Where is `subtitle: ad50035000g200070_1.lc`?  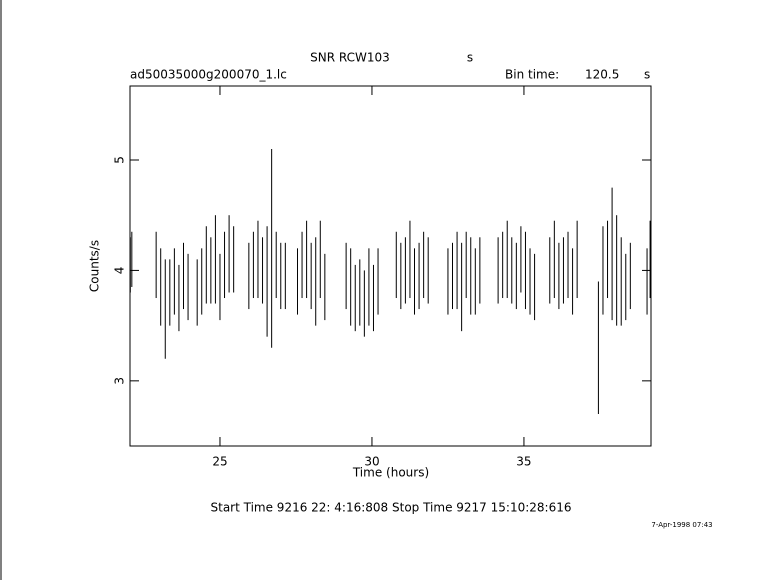
subtitle: ad50035000g200070_1.lc is located at coordinates (208, 75).